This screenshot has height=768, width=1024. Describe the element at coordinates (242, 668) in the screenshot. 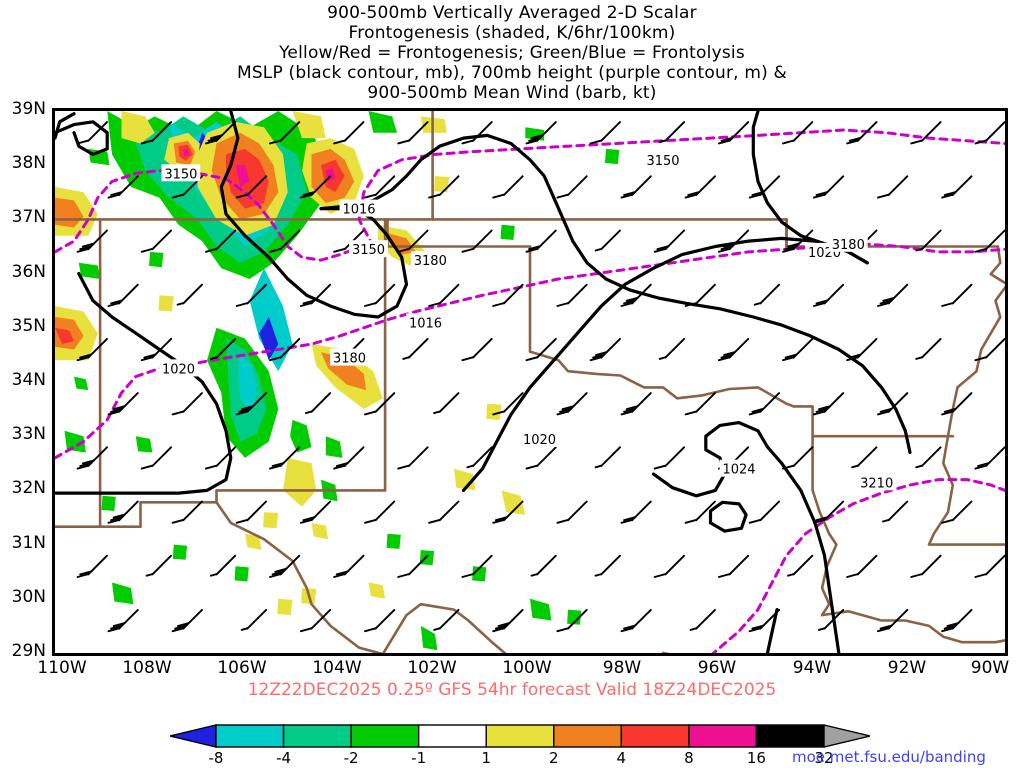

I see `lon-tick-106W: 106W` at that location.